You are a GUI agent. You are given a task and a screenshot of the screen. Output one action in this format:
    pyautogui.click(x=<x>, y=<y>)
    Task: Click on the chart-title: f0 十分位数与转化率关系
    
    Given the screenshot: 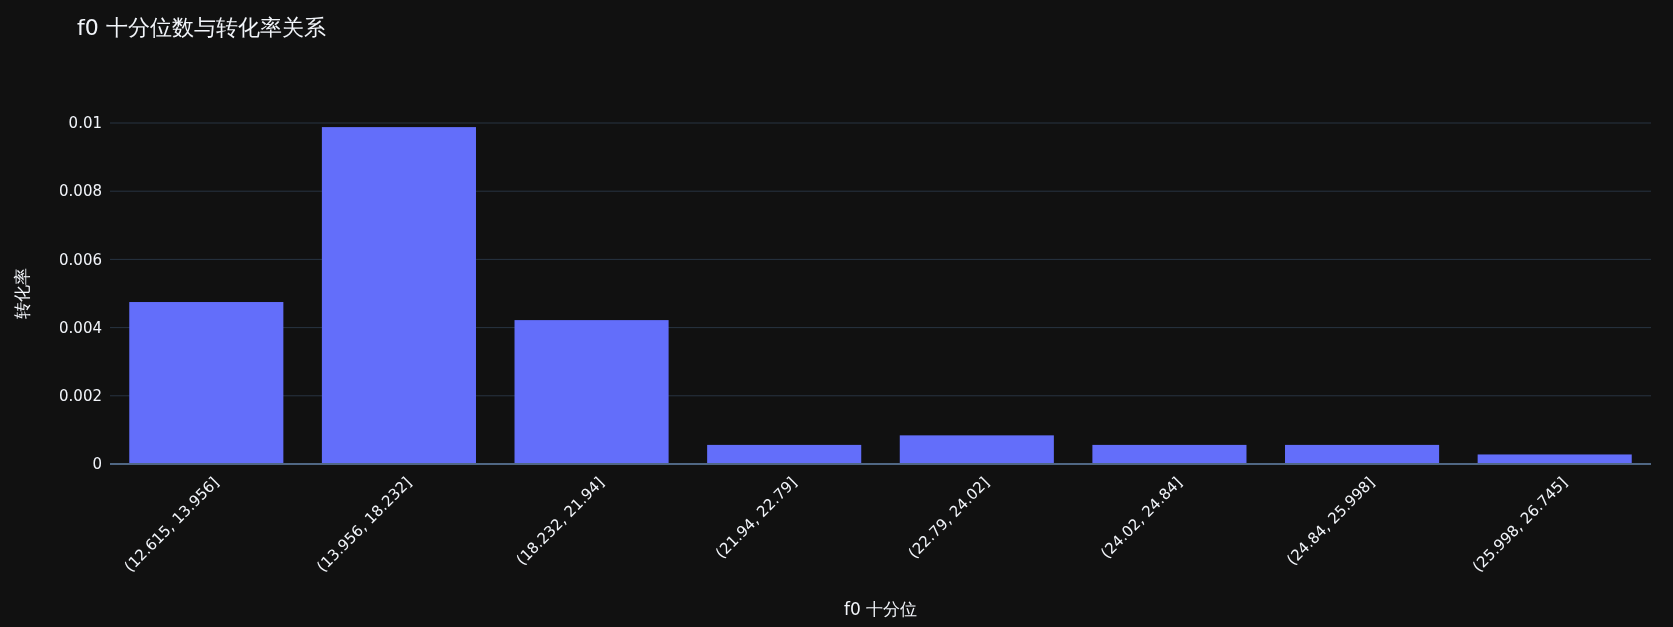 What is the action you would take?
    pyautogui.click(x=201, y=27)
    